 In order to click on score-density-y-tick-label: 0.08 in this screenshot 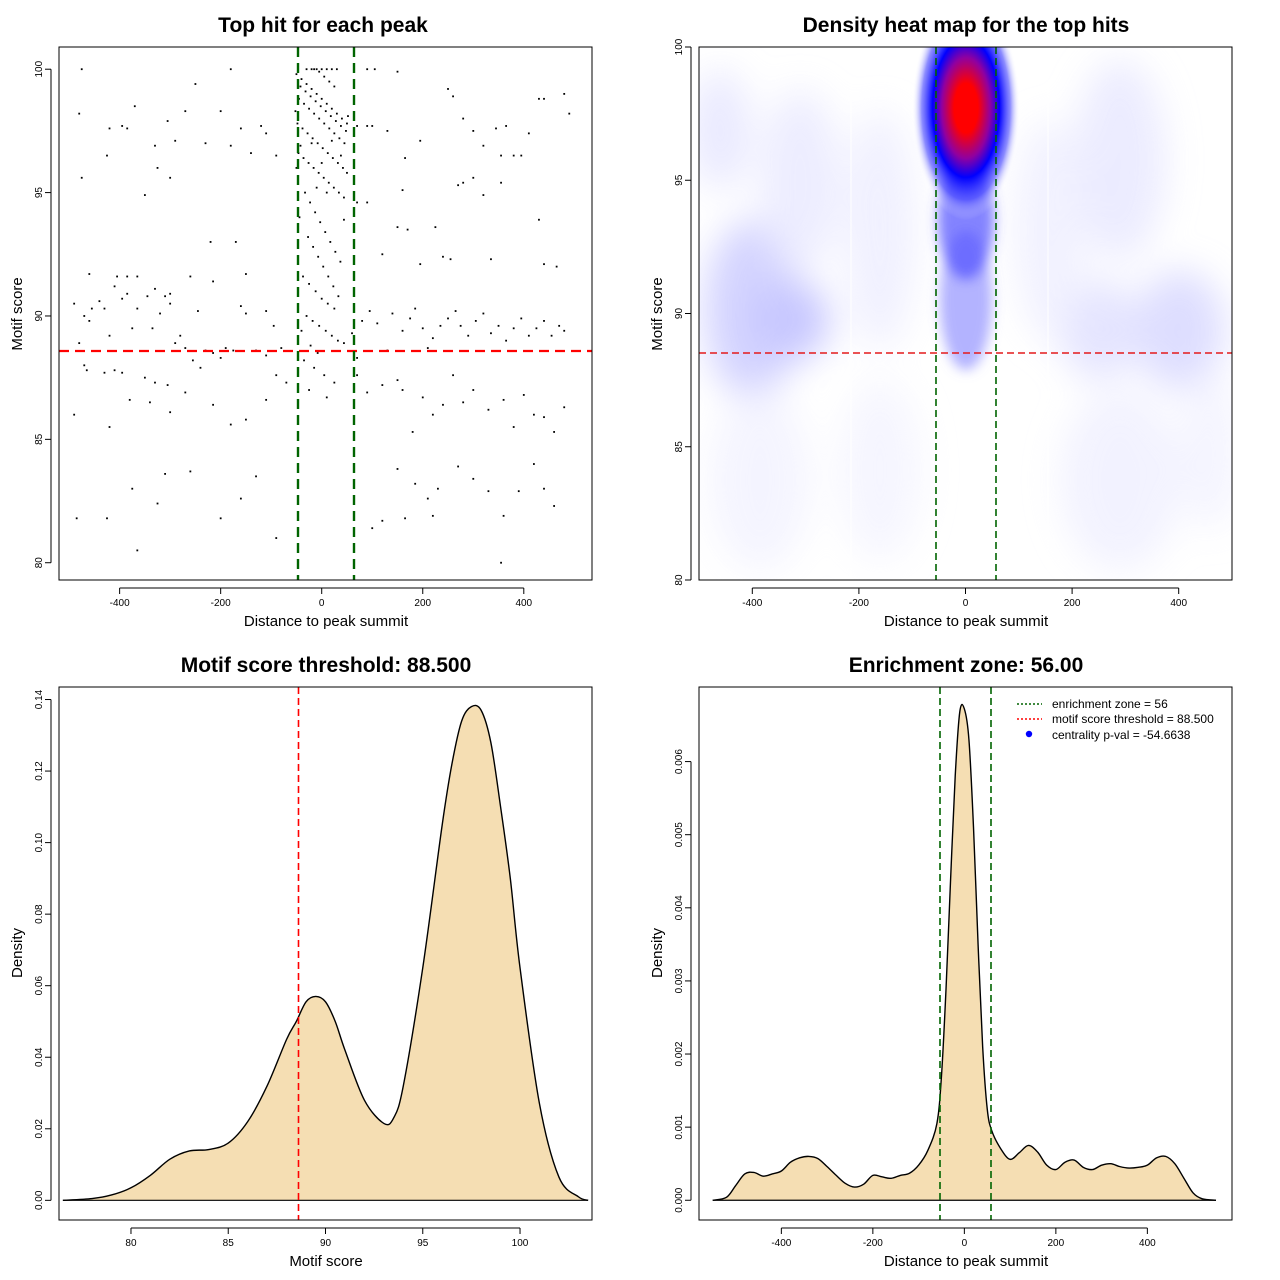, I will do `click(39, 914)`.